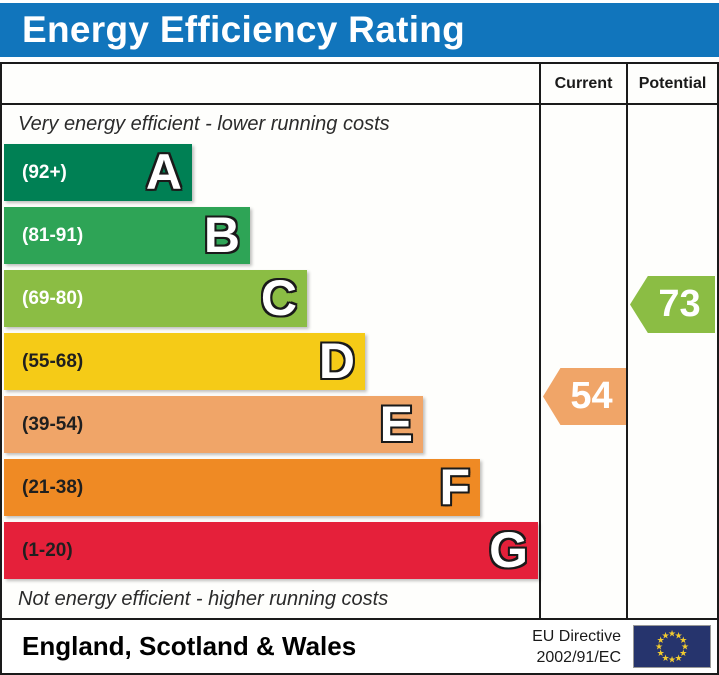 The image size is (719, 675). I want to click on eu-flag-icon: ★ ★ ★ ★ ★ ★ ★ ★ ★ ★ ★ ★, so click(672, 646).